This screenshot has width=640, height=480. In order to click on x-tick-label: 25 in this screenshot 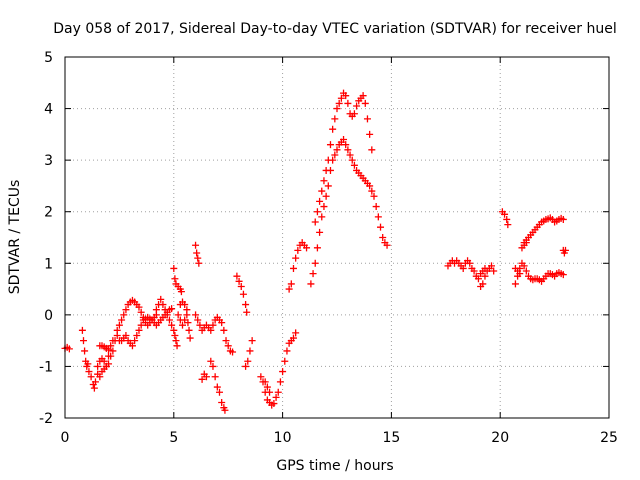, I will do `click(609, 438)`.